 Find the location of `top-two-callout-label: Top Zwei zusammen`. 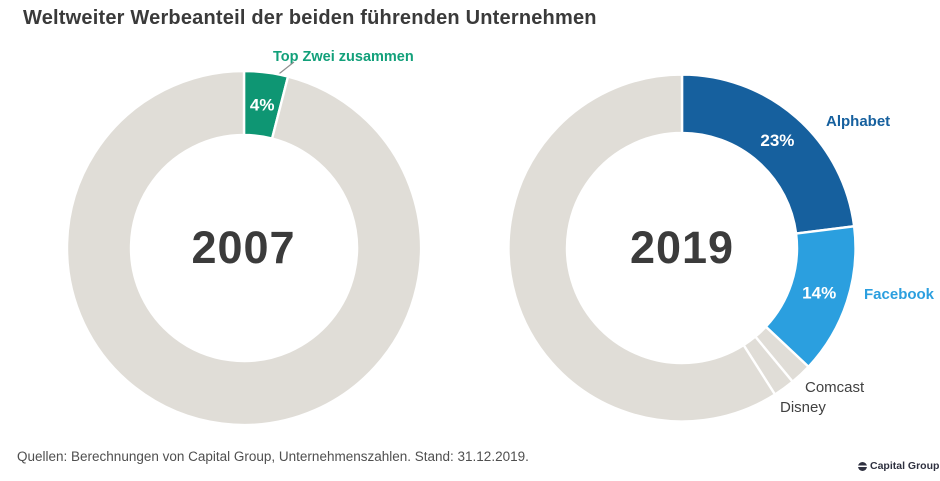

top-two-callout-label: Top Zwei zusammen is located at coordinates (343, 57).